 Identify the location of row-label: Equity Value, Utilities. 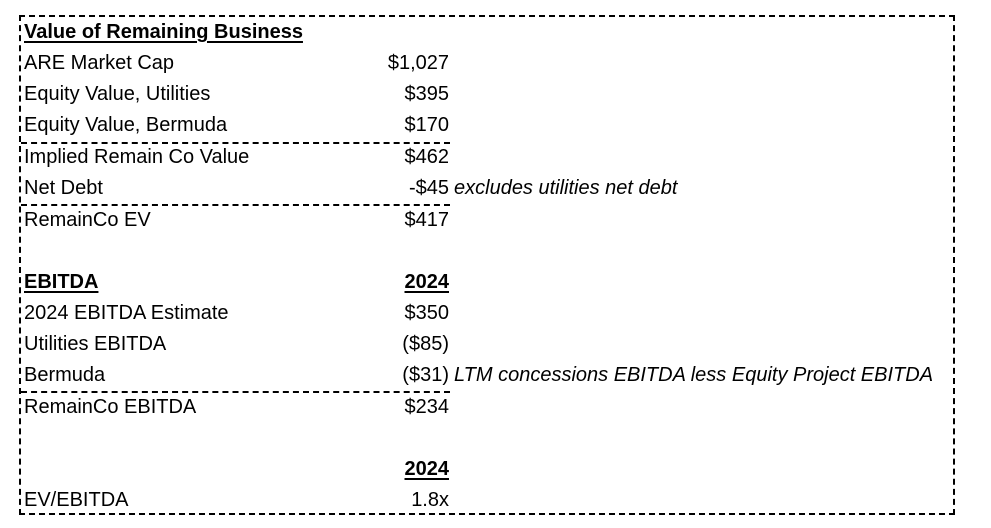
(117, 94).